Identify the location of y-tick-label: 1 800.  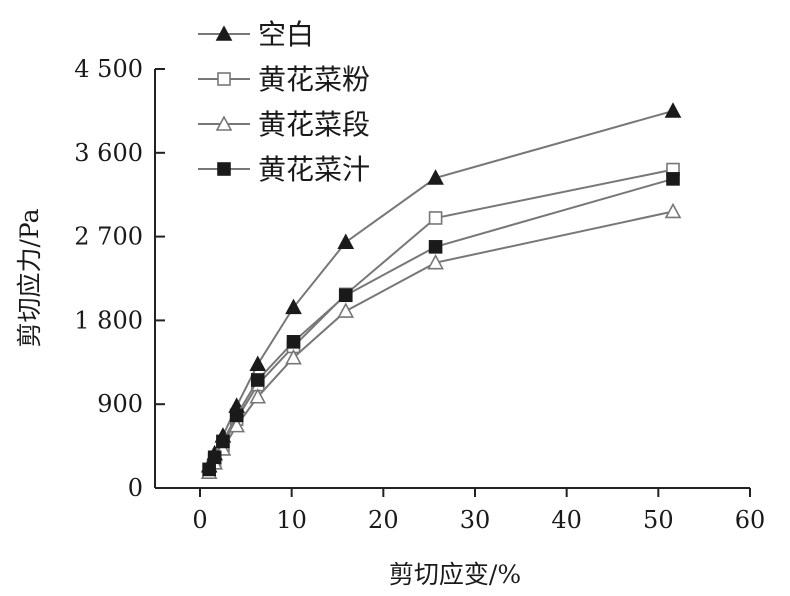
(108, 320).